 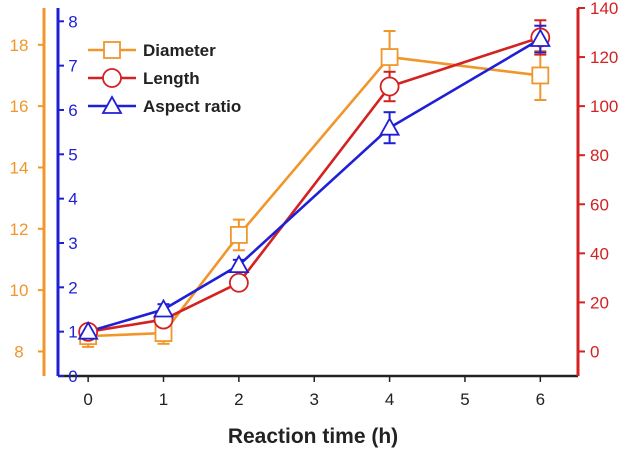 What do you see at coordinates (594, 351) in the screenshot?
I see `length-tick-label: 0` at bounding box center [594, 351].